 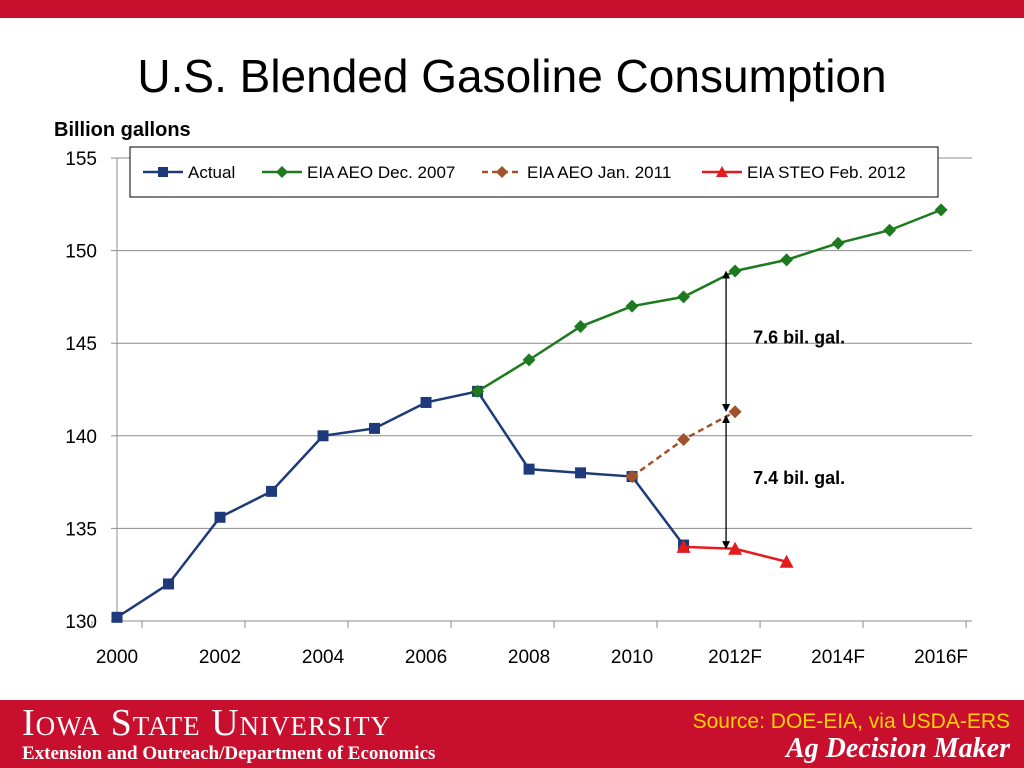 What do you see at coordinates (81, 437) in the screenshot?
I see `y-tick-label: 140` at bounding box center [81, 437].